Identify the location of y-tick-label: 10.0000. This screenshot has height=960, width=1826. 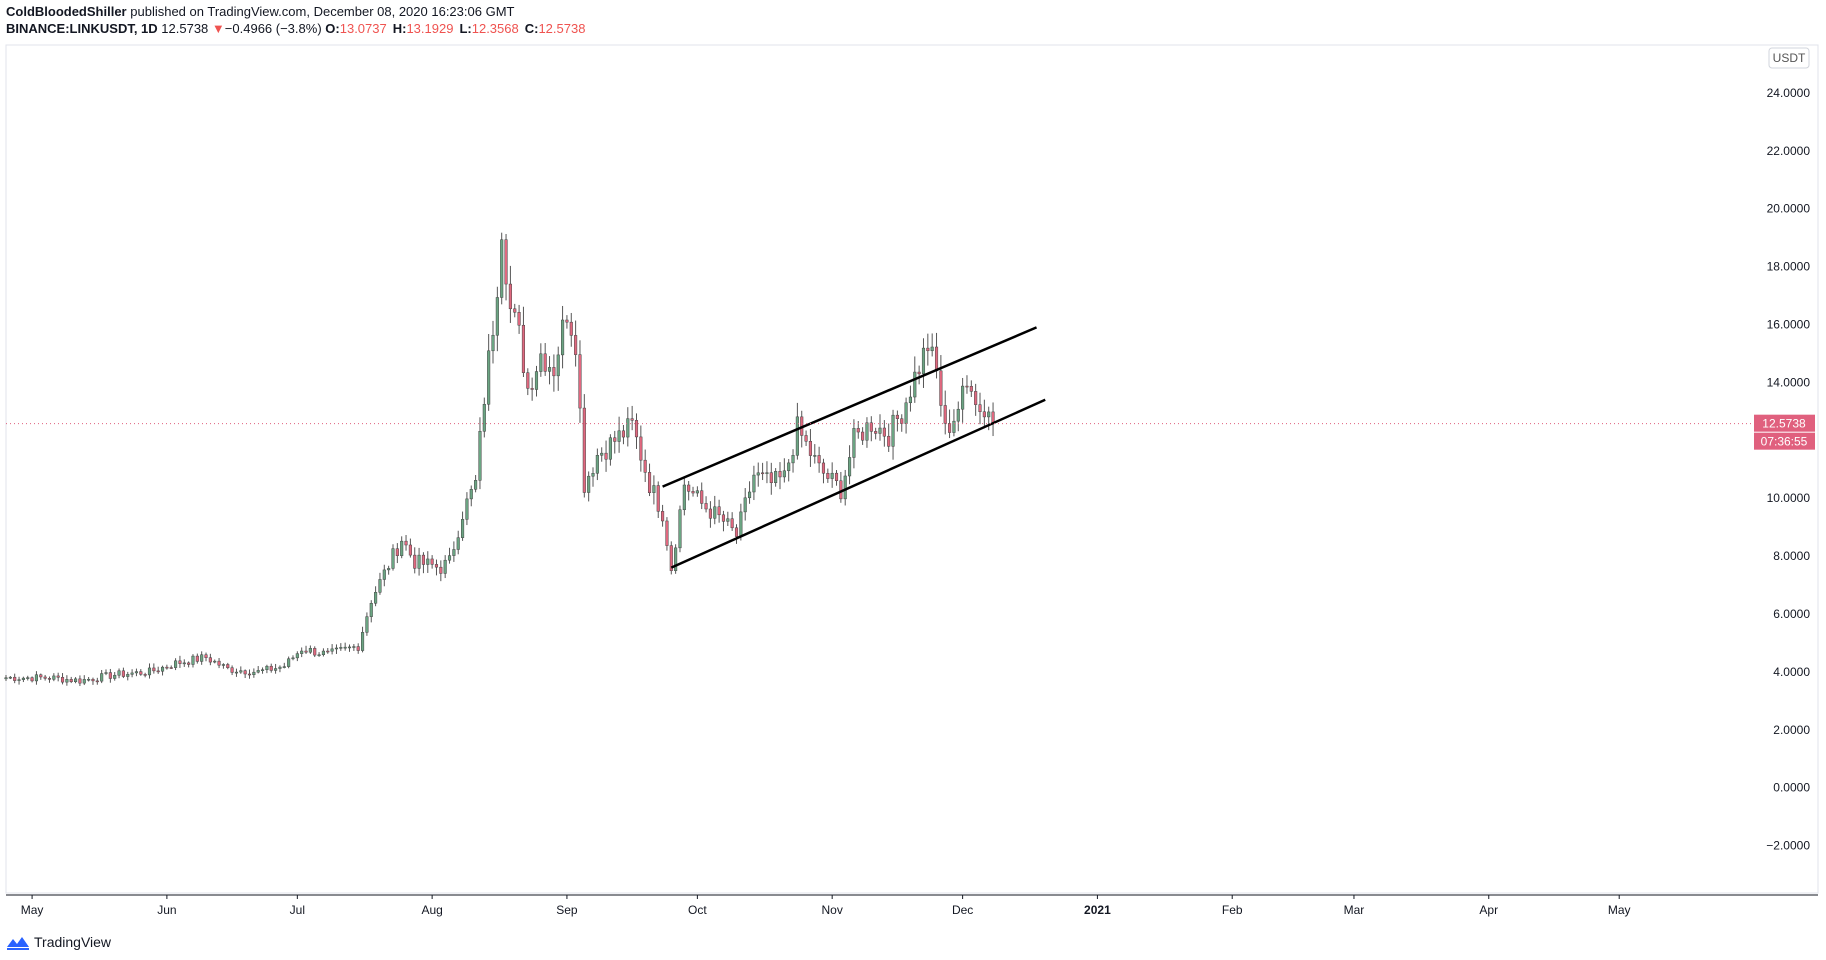
(1789, 498).